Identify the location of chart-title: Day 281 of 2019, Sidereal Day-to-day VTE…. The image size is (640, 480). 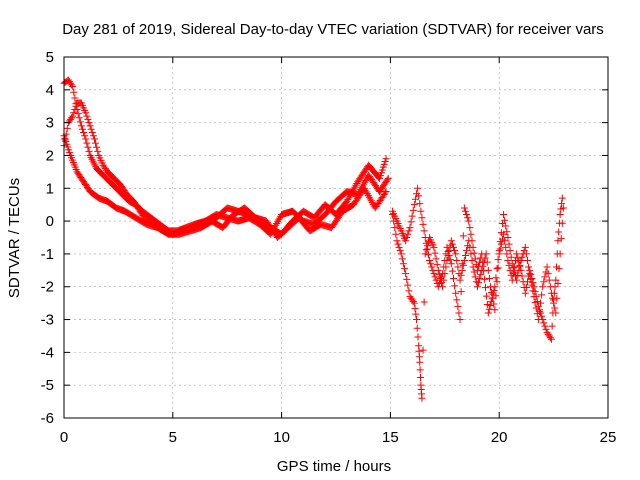
(333, 29).